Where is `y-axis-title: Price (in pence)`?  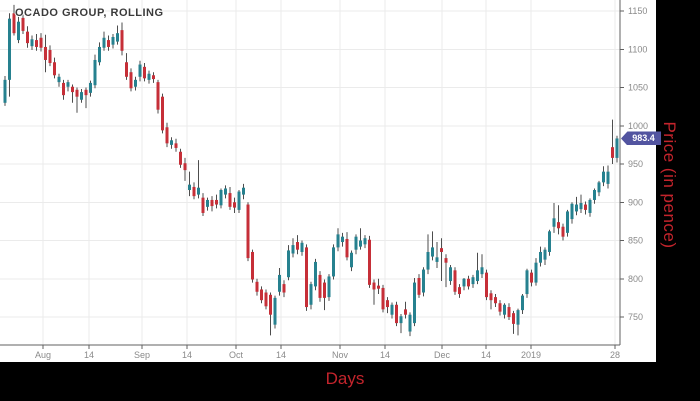 y-axis-title: Price (in pence) is located at coordinates (669, 185).